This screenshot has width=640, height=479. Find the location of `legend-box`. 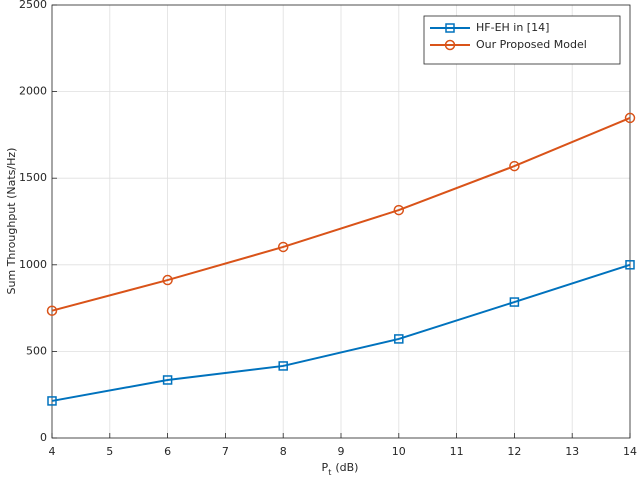

legend-box is located at coordinates (522, 40).